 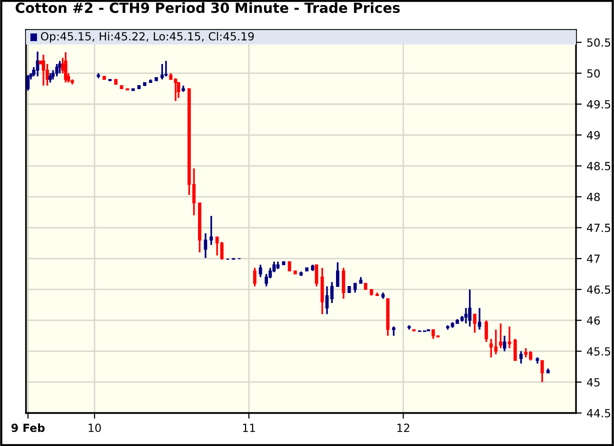 I want to click on x-tick-label: 9 Feb, so click(x=28, y=427).